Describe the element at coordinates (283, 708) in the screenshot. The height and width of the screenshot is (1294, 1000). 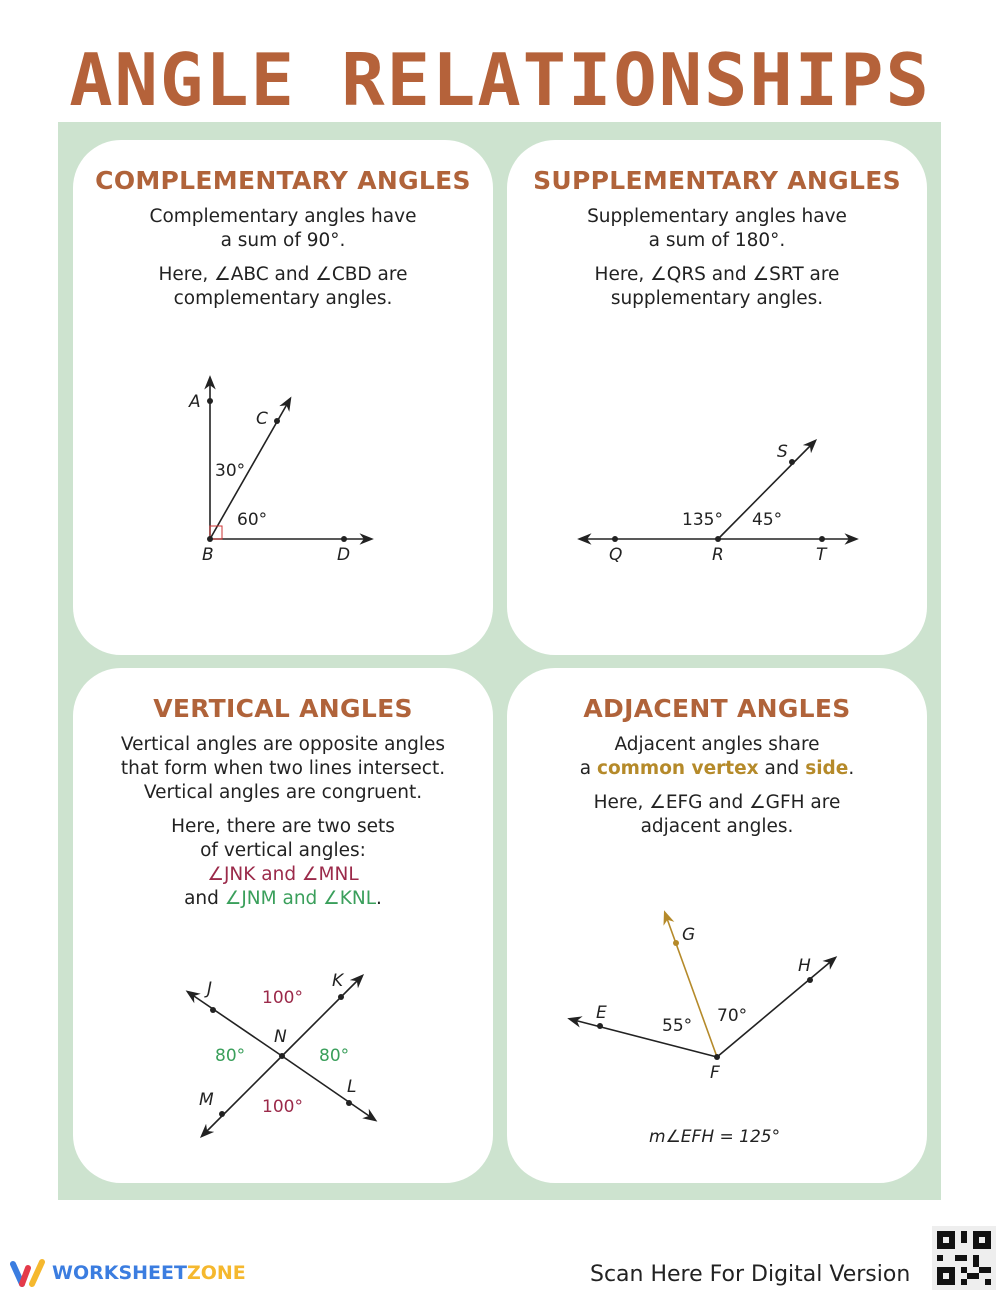
I see `card-heading: VERTICAL ANGLES` at that location.